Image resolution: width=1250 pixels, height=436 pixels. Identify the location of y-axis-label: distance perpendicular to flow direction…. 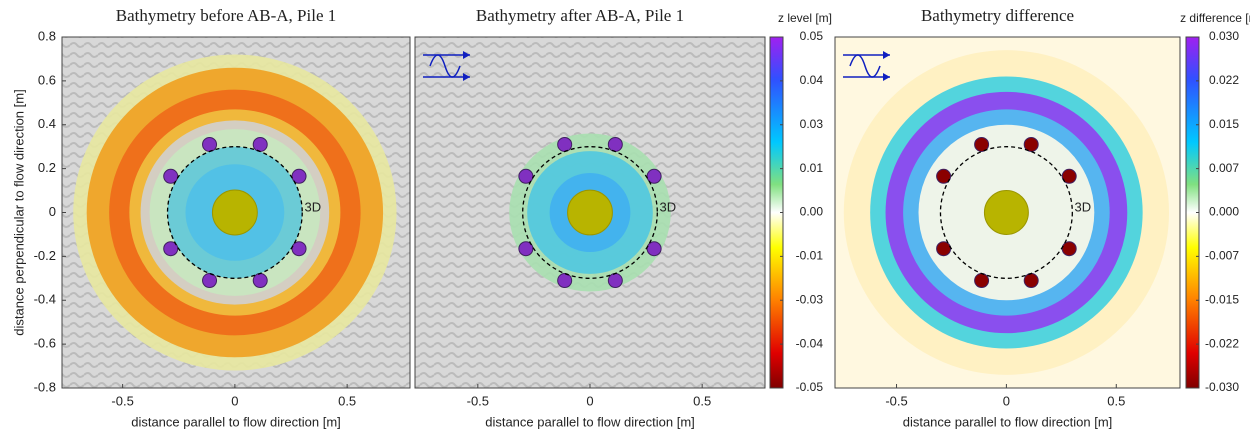
(18, 212).